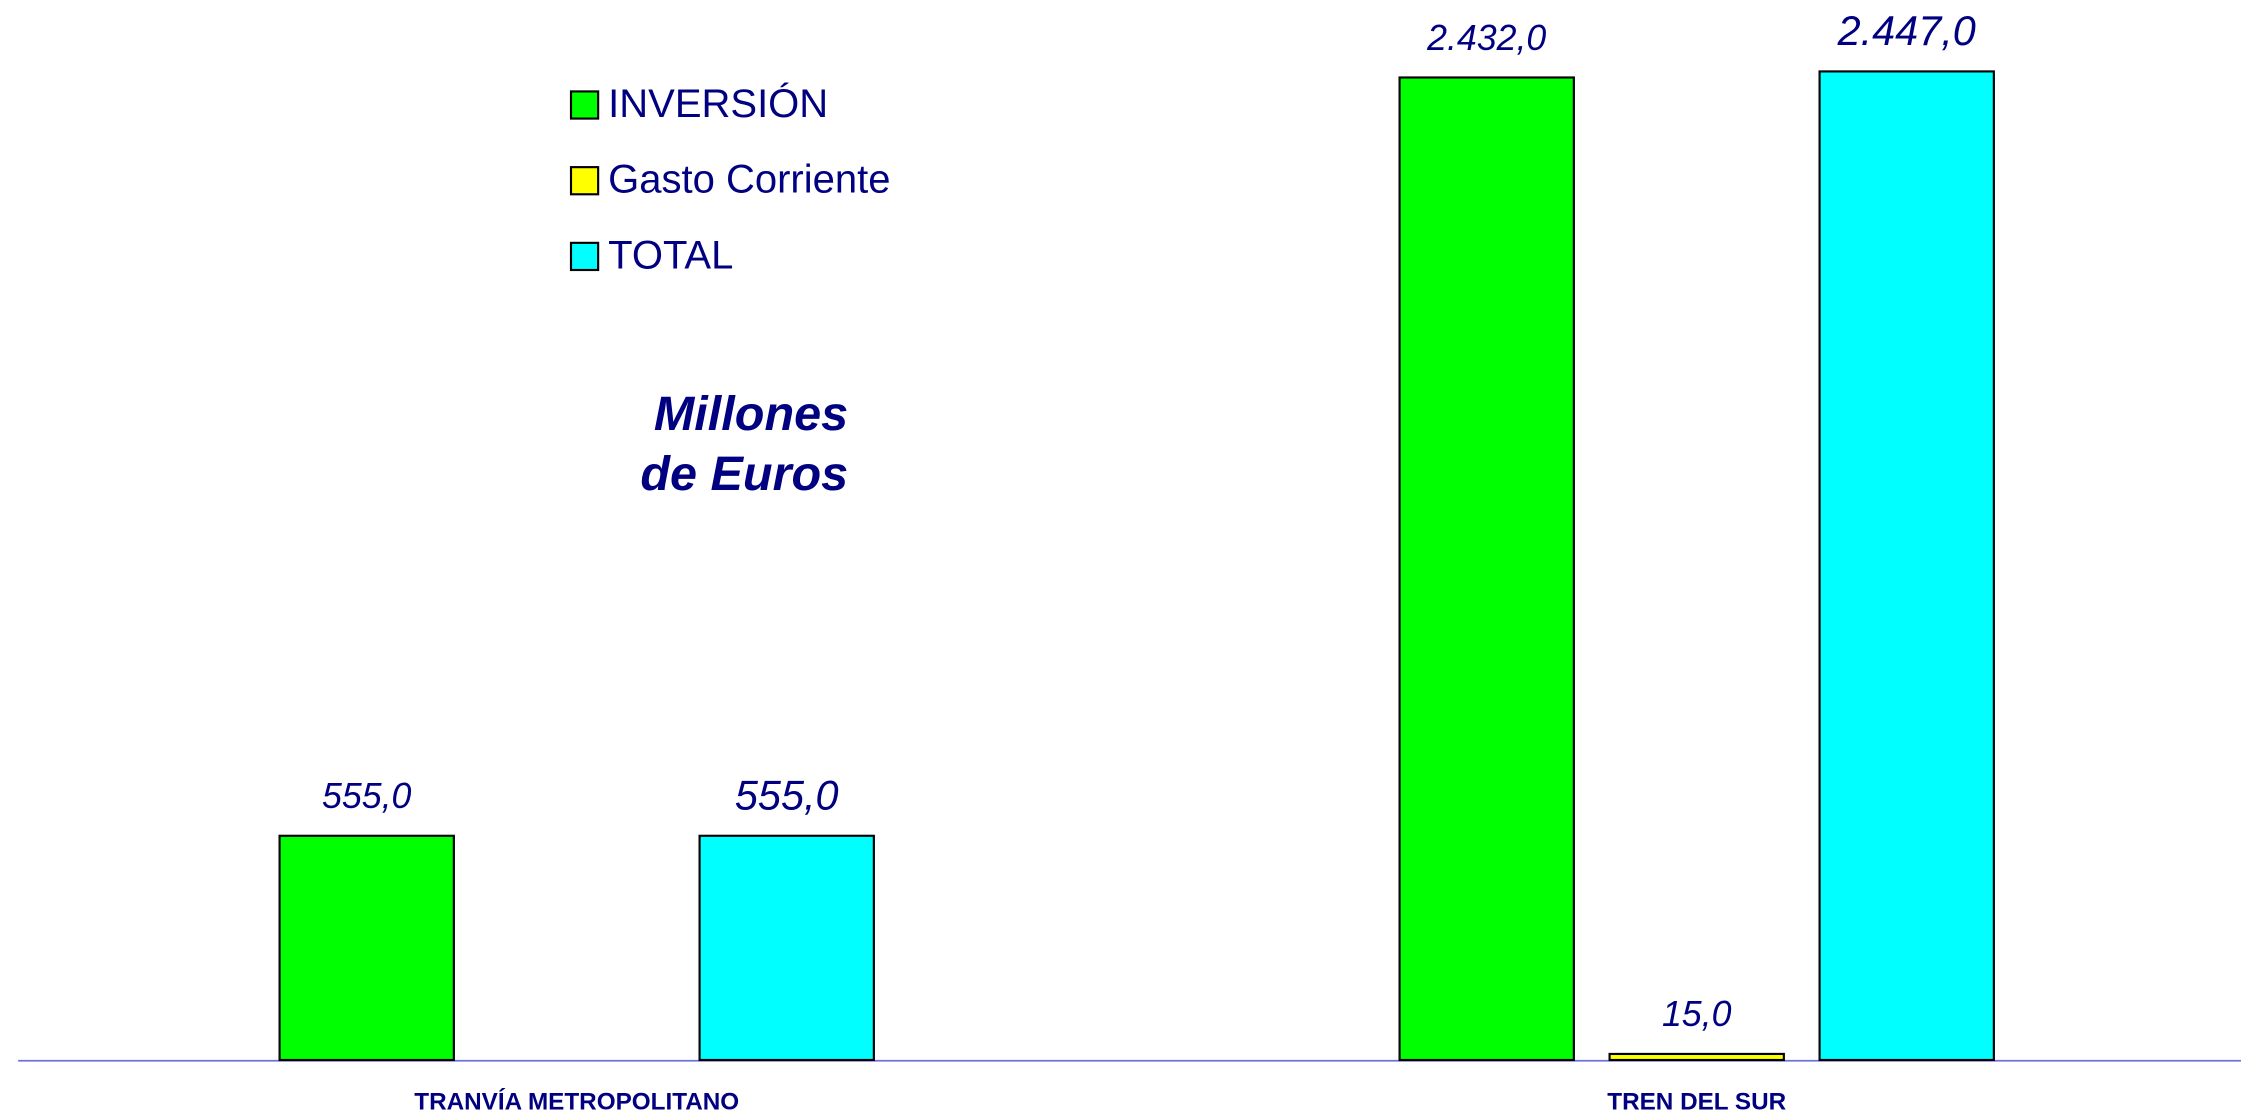 Image resolution: width=2242 pixels, height=1120 pixels. What do you see at coordinates (1697, 1014) in the screenshot?
I see `value-label: 15,0` at bounding box center [1697, 1014].